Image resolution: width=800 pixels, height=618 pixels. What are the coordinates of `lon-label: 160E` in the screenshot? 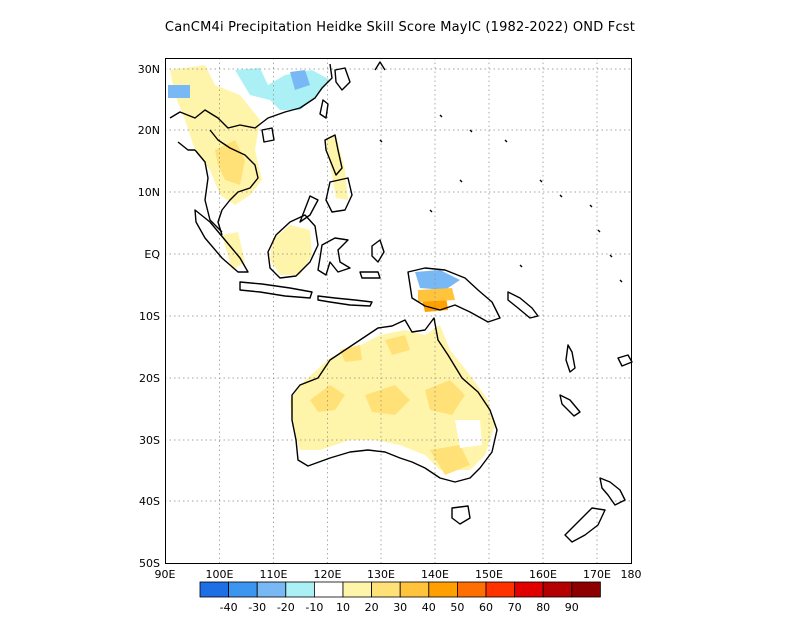 It's located at (543, 574).